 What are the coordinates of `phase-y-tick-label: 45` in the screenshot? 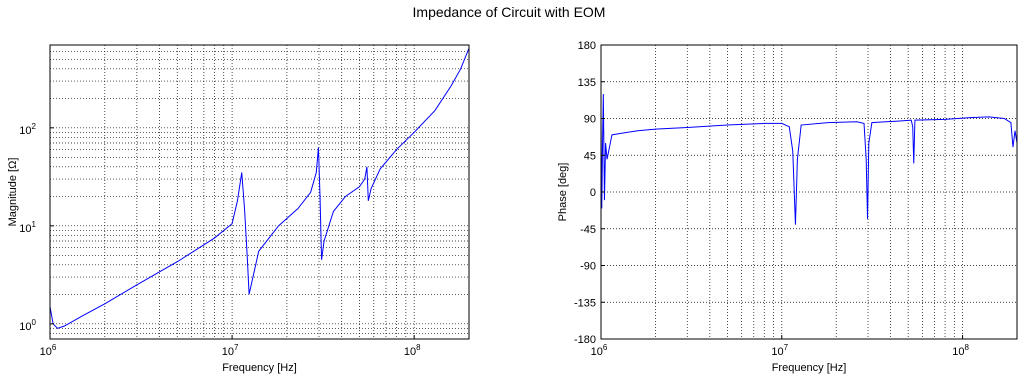 It's located at (590, 156).